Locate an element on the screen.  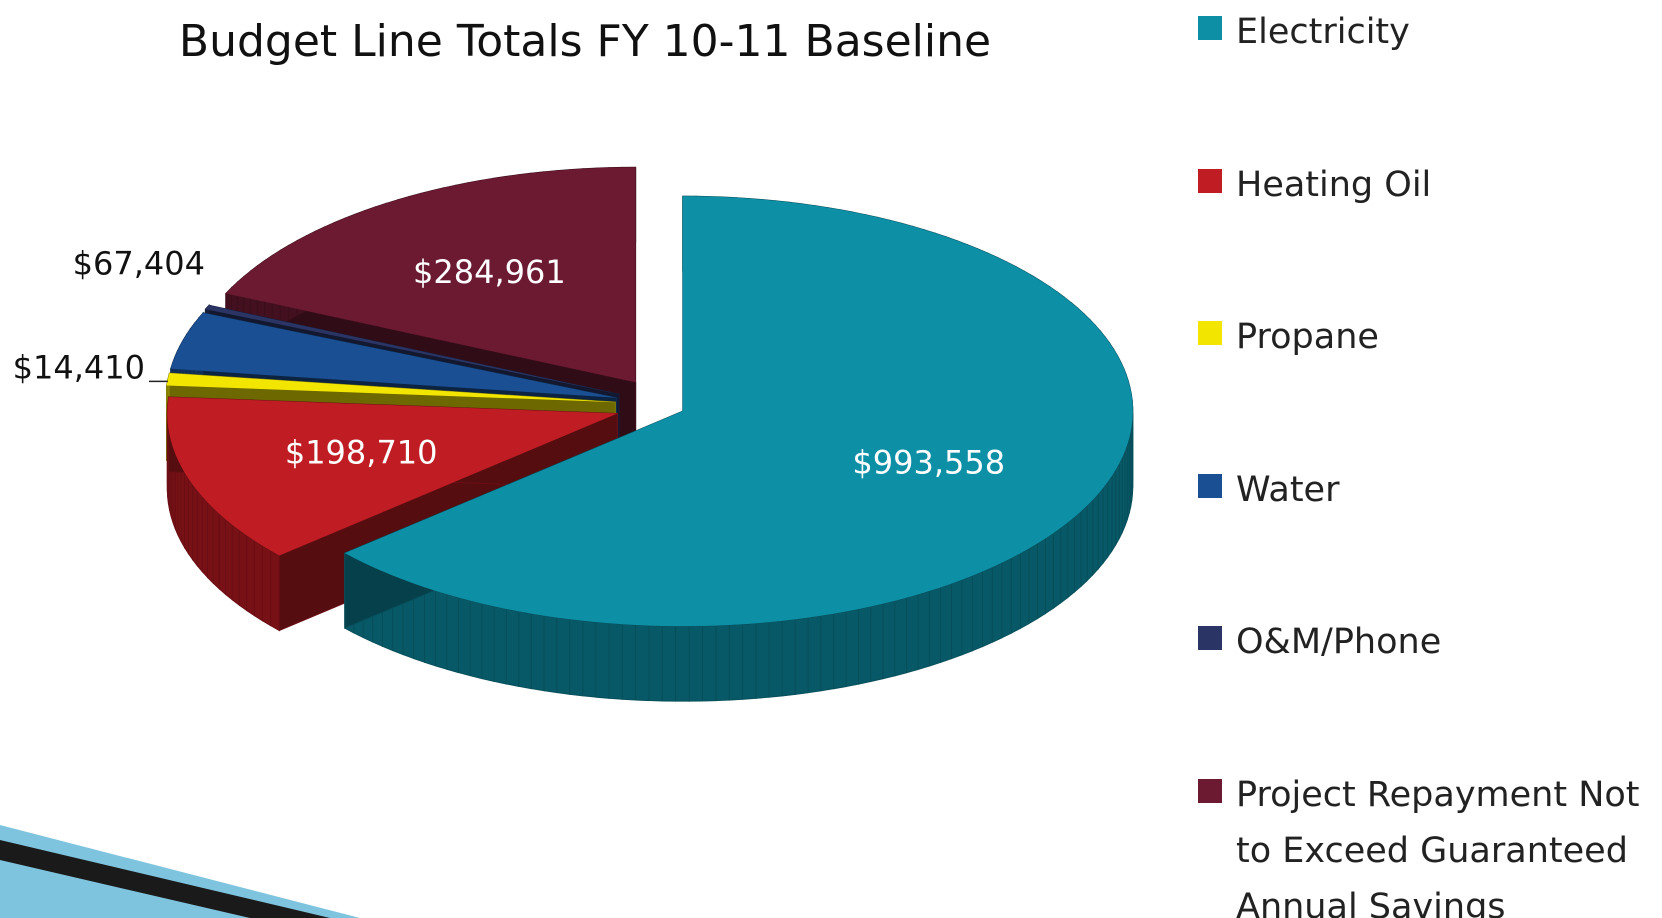
legend-item: Propane is located at coordinates (1430, 337).